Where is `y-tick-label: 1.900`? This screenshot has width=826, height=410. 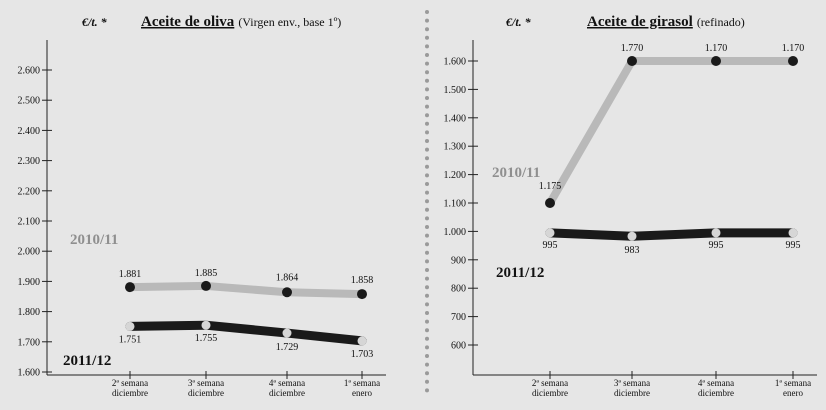
y-tick-label: 1.900 is located at coordinates (29, 282).